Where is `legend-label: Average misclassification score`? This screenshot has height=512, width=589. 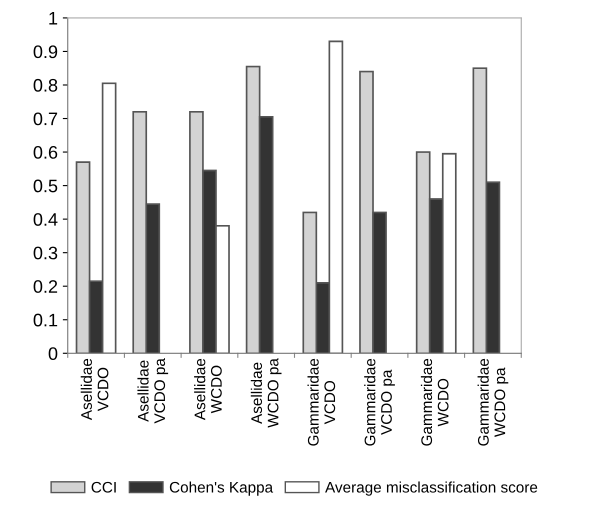 legend-label: Average misclassification score is located at coordinates (431, 488).